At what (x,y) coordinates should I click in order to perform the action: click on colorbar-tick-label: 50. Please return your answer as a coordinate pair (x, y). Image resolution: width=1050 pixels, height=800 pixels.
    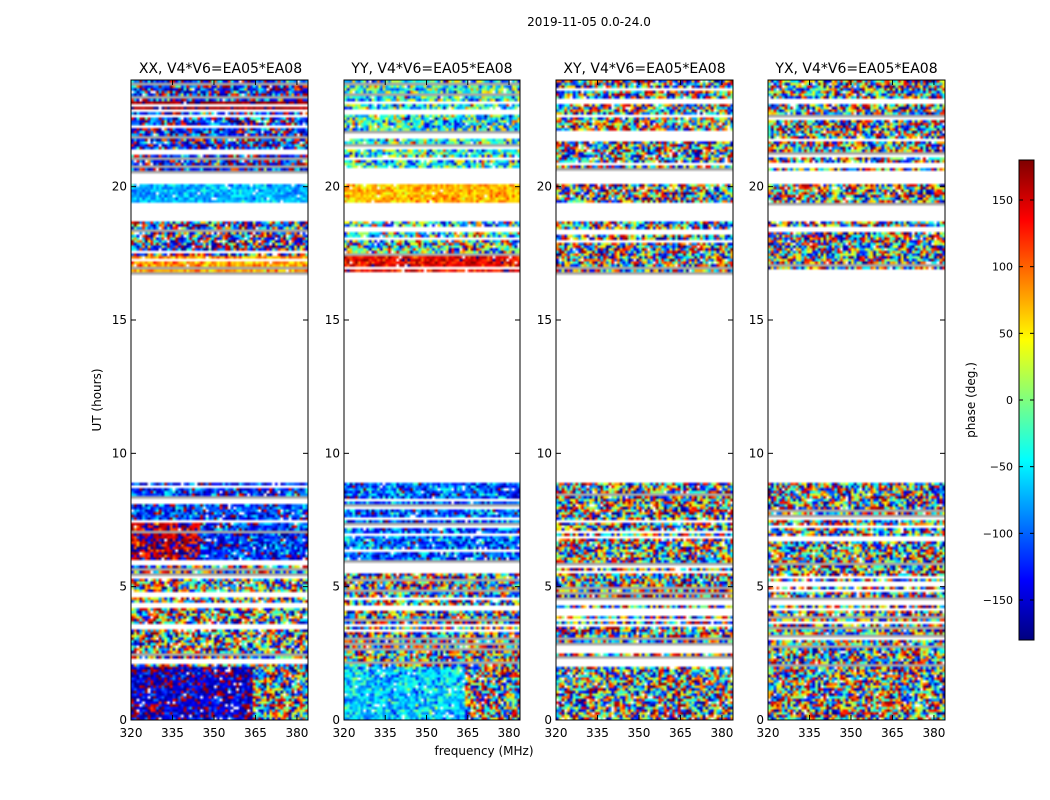
    Looking at the image, I should click on (1006, 333).